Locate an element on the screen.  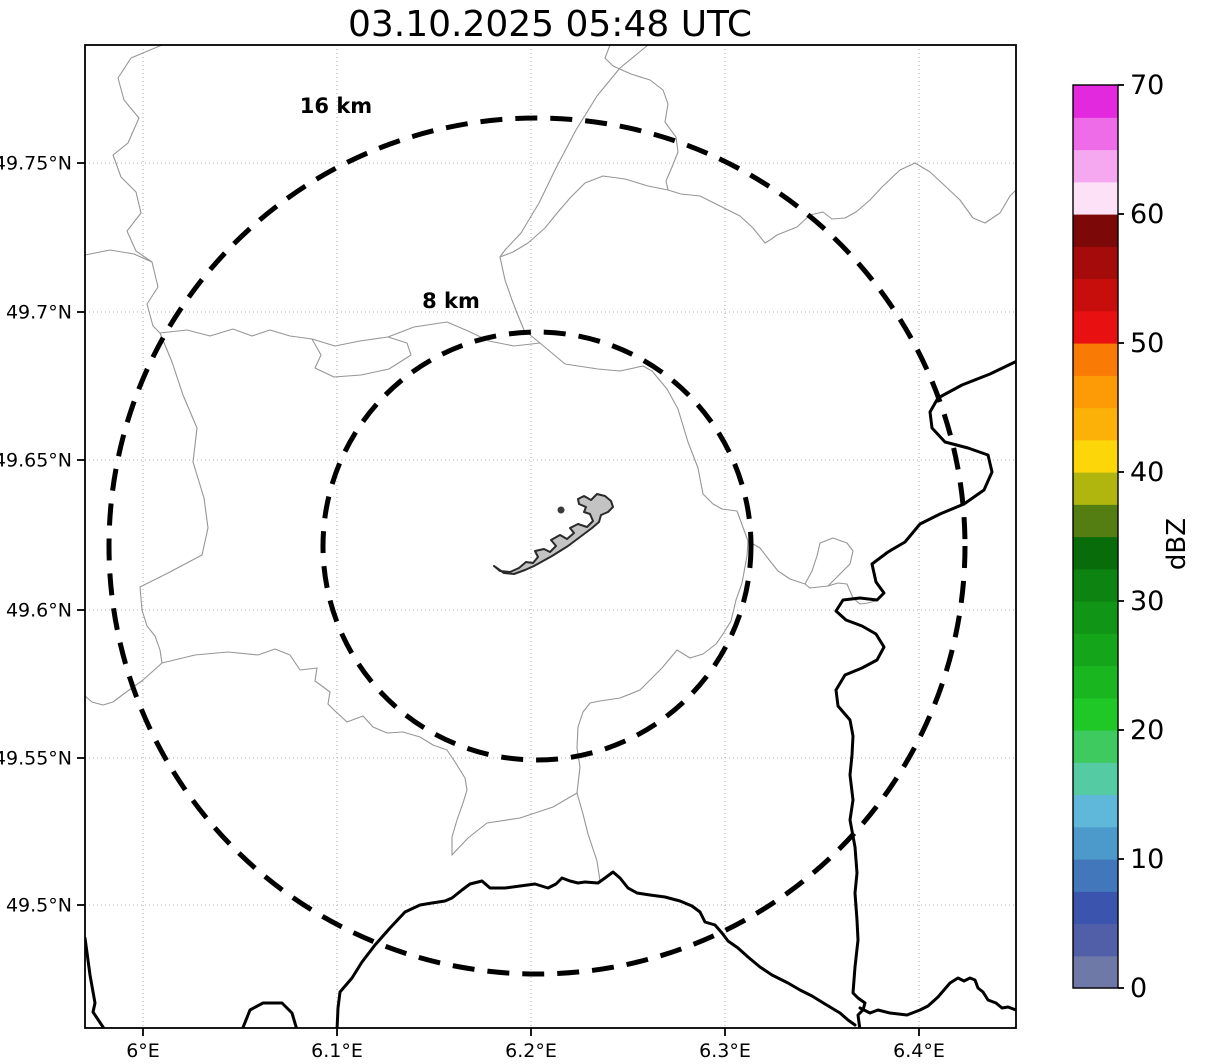
y-axis-tick-label: 49.55°N is located at coordinates (36, 759).